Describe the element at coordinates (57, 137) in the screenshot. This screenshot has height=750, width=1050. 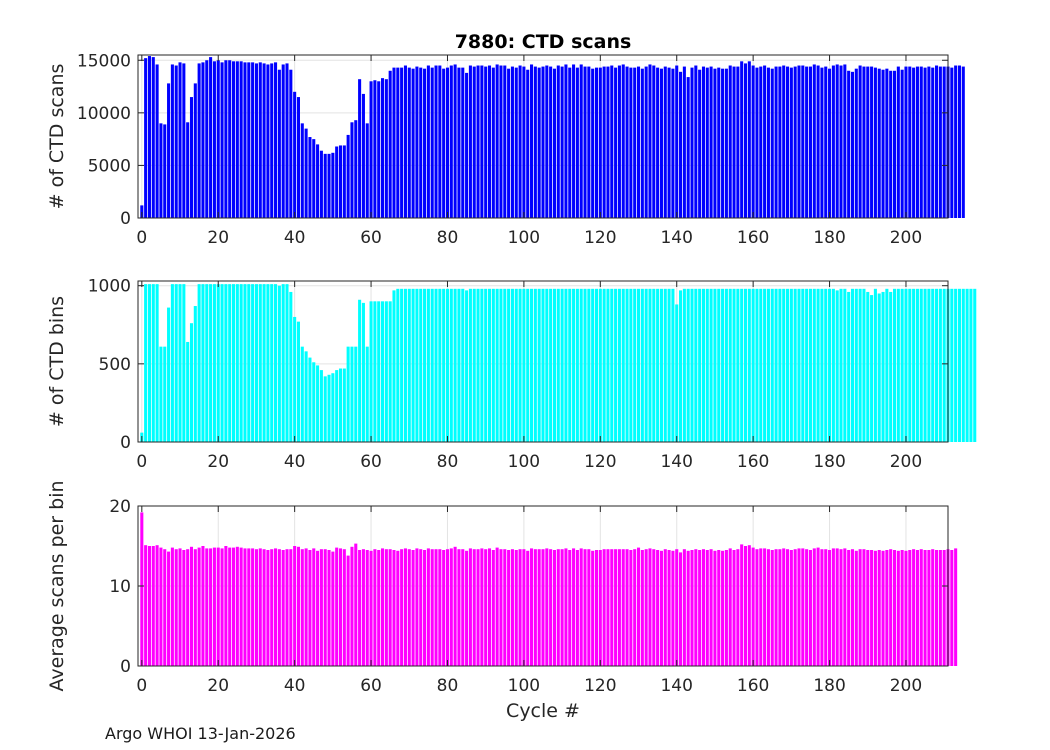
I see `y-axis-label: # of CTD scans` at that location.